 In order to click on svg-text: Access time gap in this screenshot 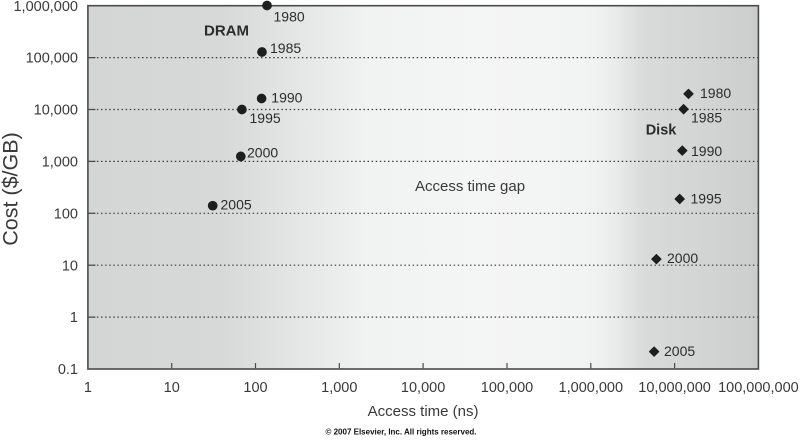, I will do `click(470, 186)`.